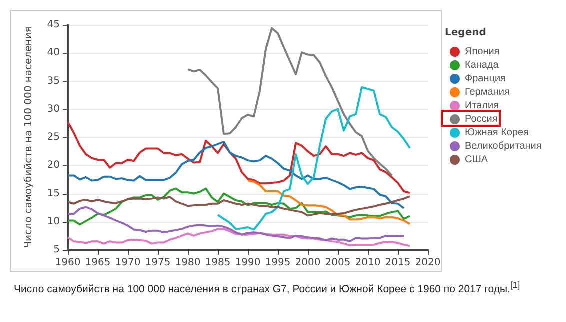 The image size is (566, 322). Describe the element at coordinates (485, 79) in the screenshot. I see `legend-label: Франция` at that location.